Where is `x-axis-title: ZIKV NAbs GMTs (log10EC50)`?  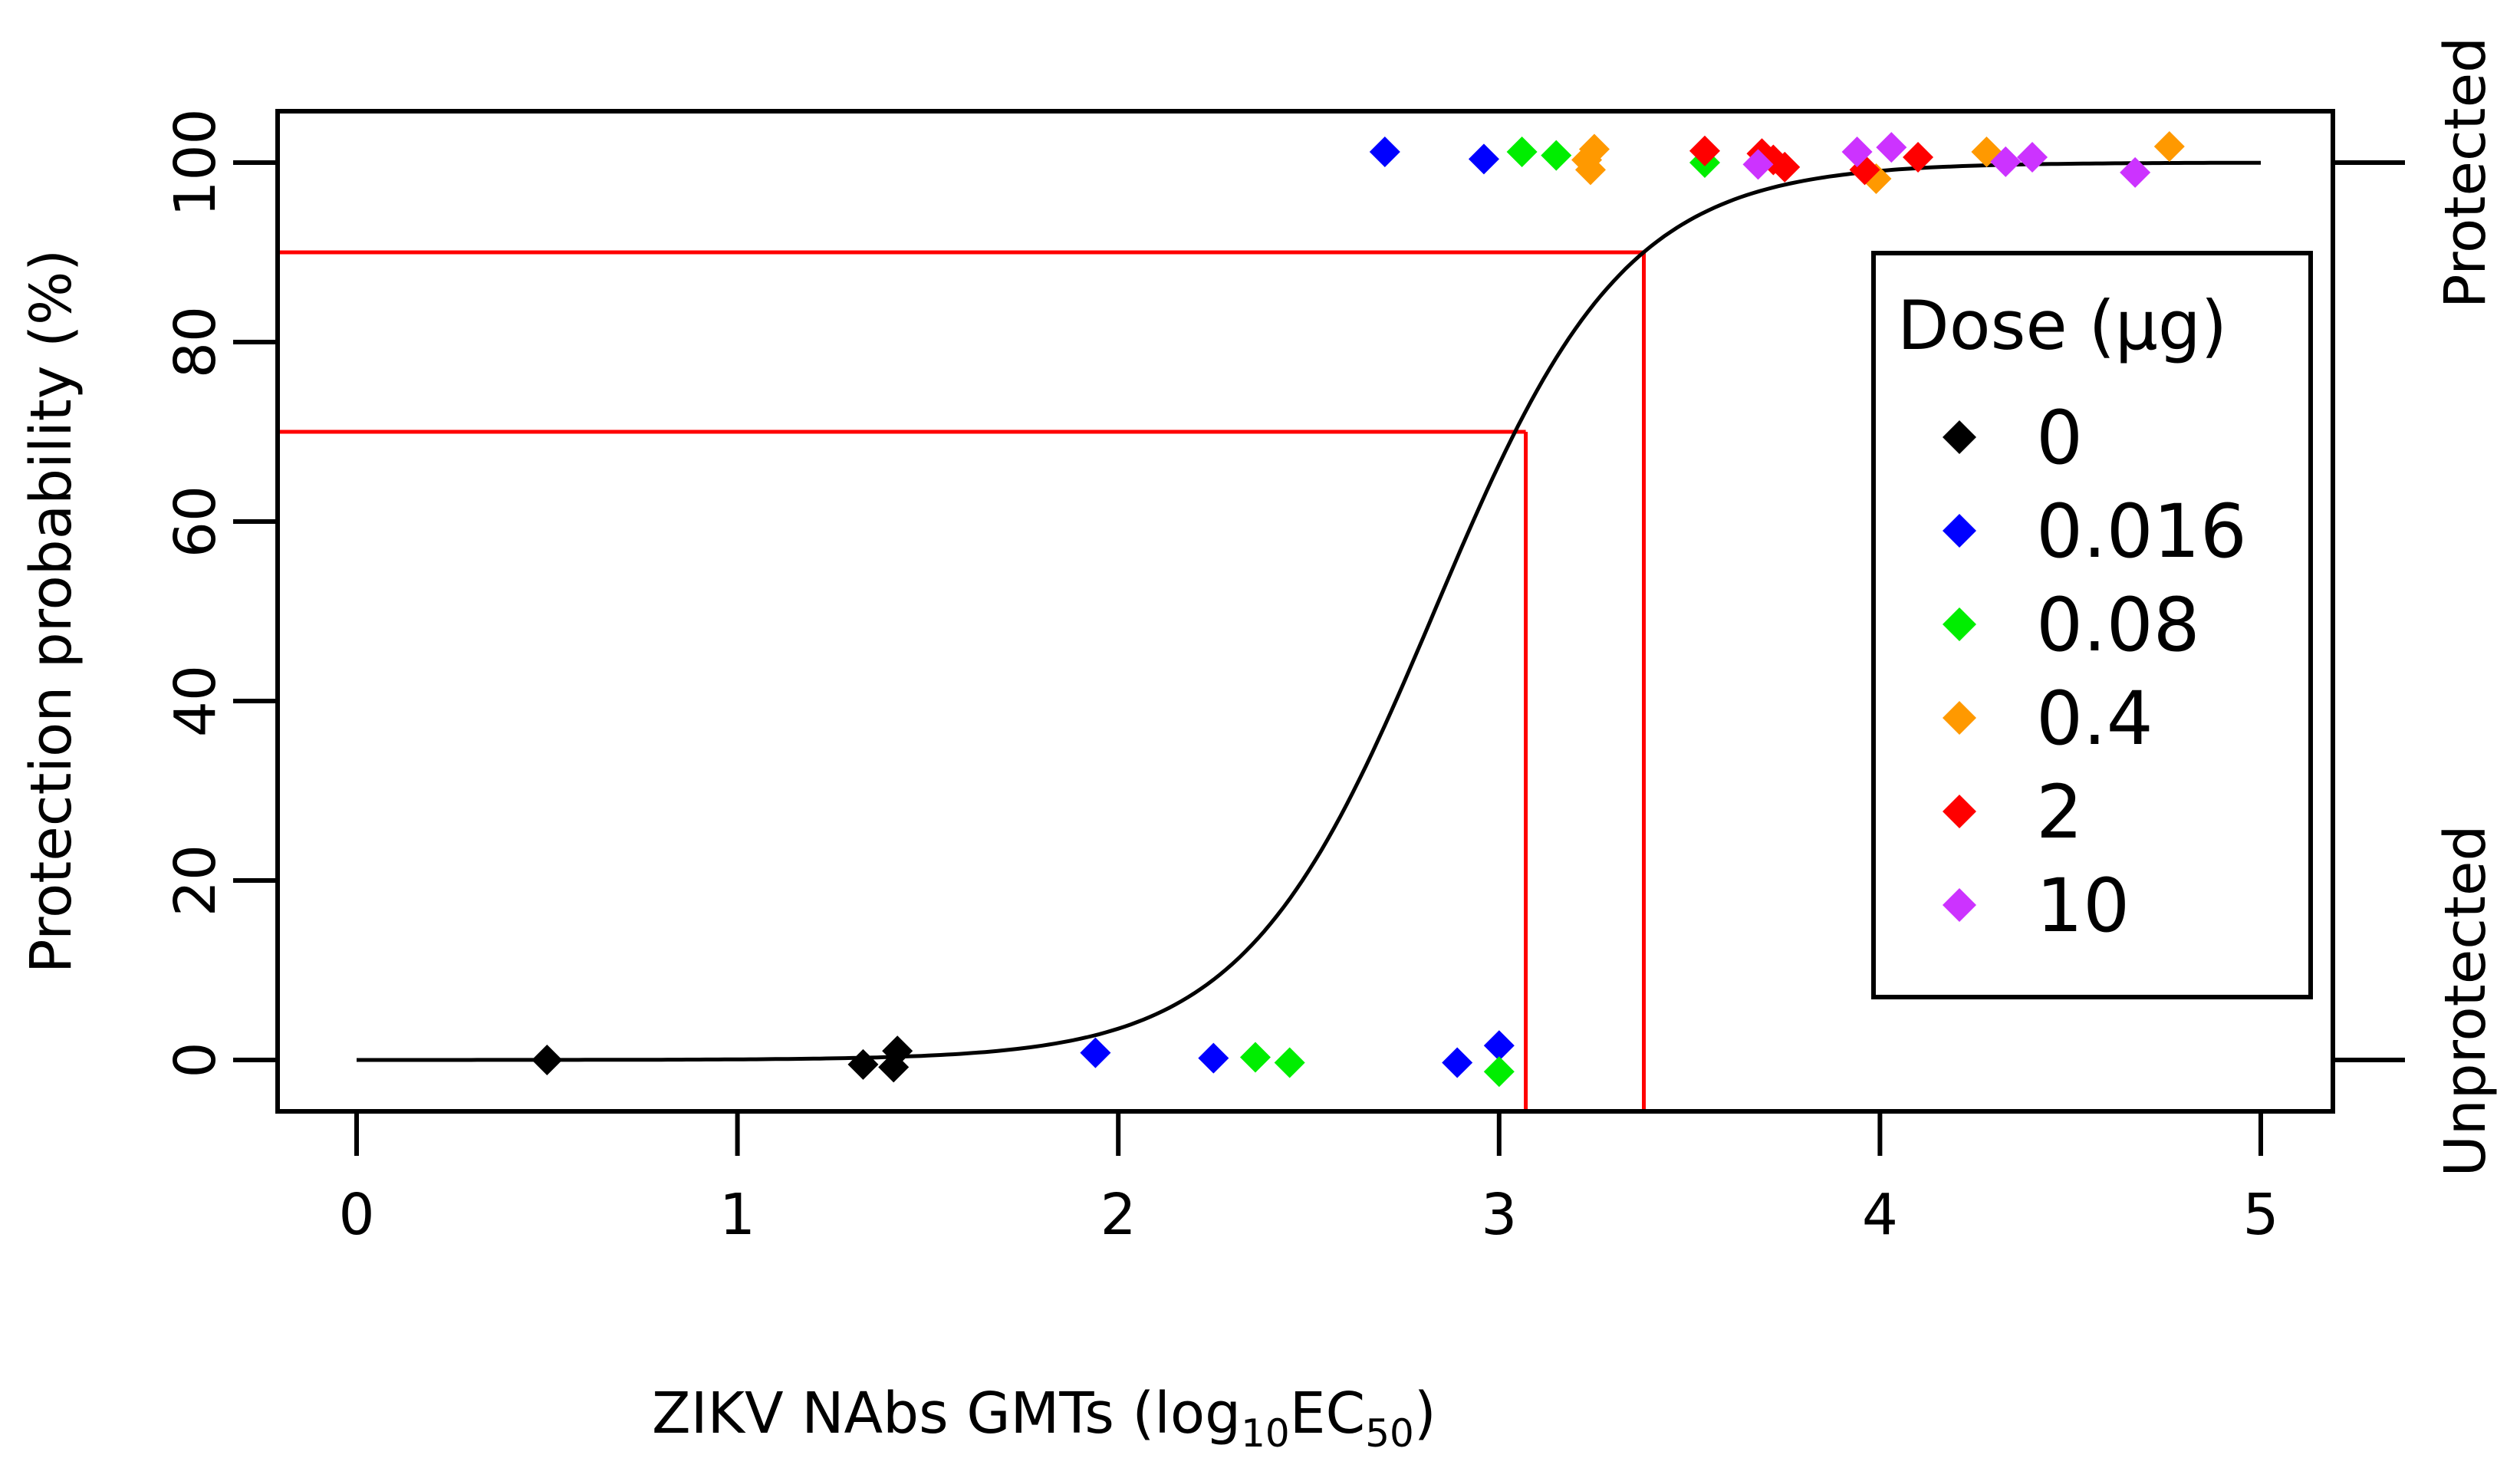 x-axis-title: ZIKV NAbs GMTs (log10EC50) is located at coordinates (1044, 1418).